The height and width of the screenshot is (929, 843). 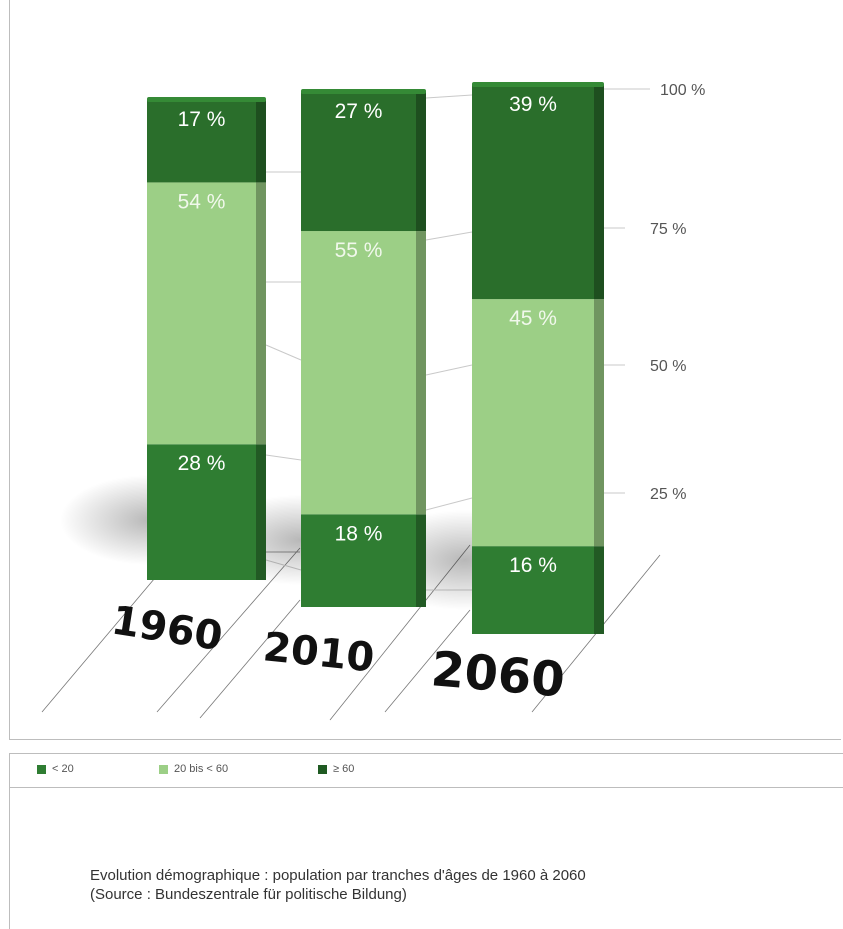 I want to click on legend: < 20 20 bis < 60 ≥ 60, so click(x=426, y=770).